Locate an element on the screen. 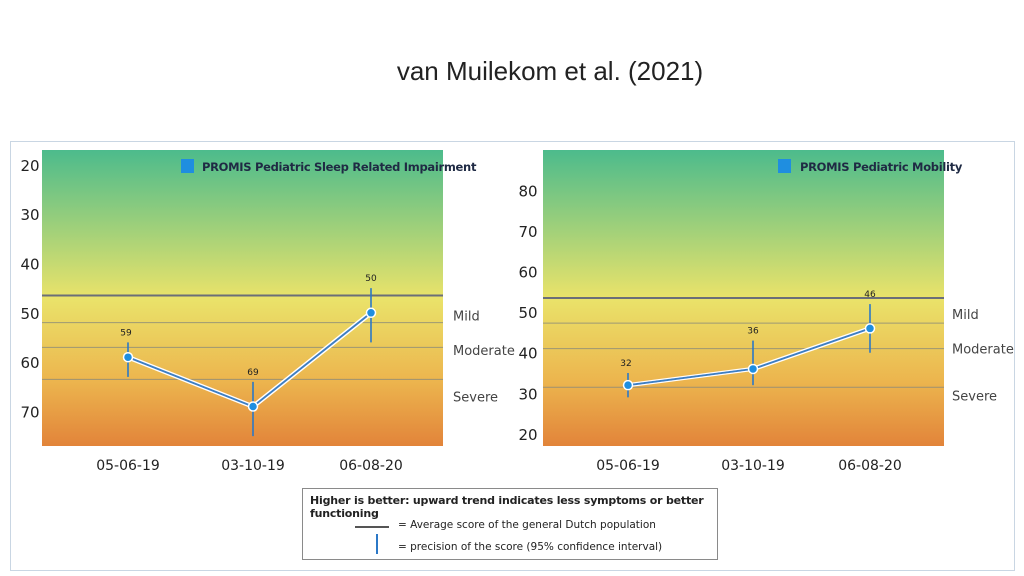 Image resolution: width=1024 pixels, height=576 pixels. chart2-xtick-0: 05-06-19 is located at coordinates (628, 466).